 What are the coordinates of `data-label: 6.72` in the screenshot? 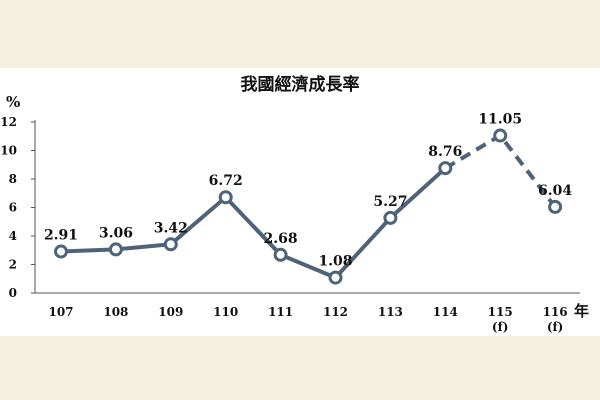 It's located at (226, 181).